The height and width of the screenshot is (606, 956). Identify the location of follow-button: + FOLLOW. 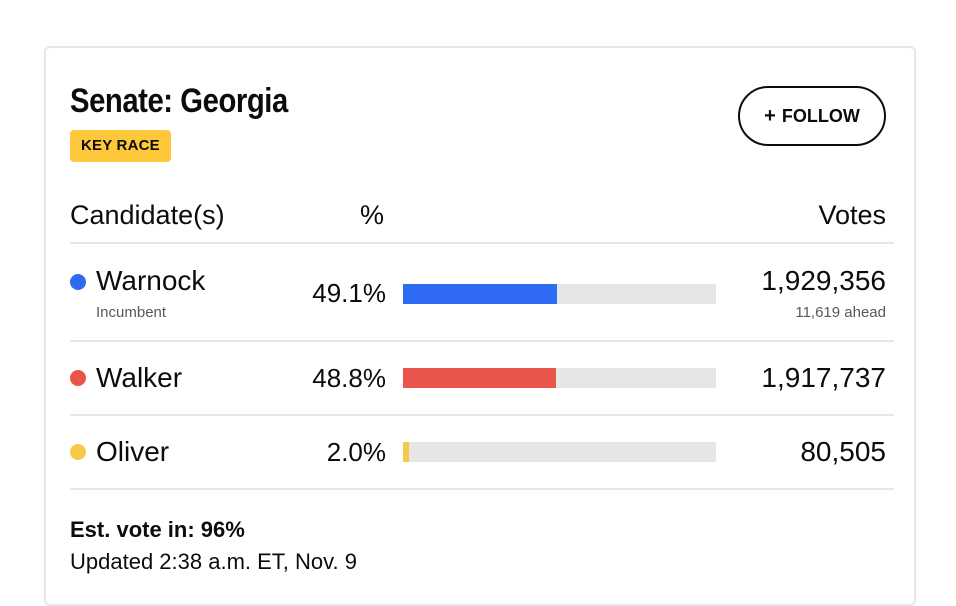
(812, 116).